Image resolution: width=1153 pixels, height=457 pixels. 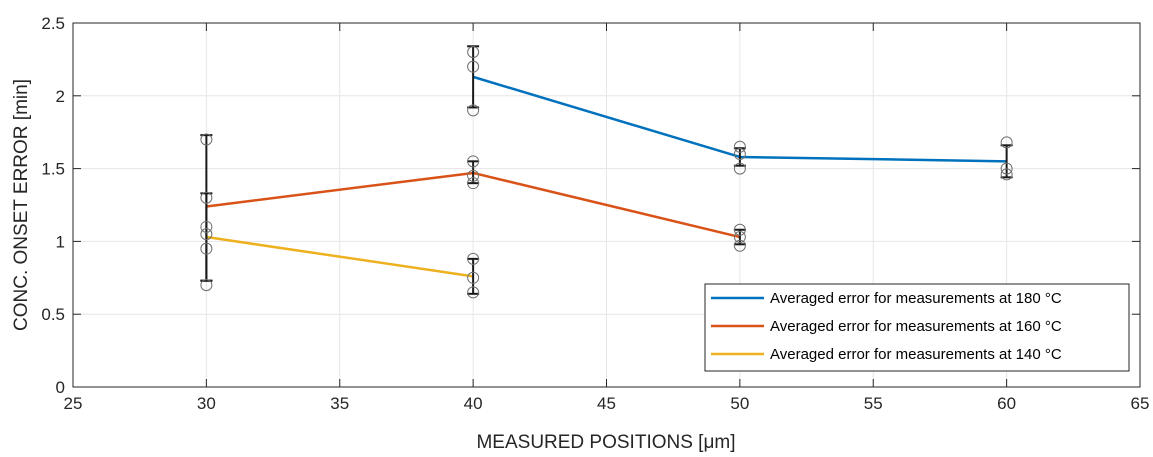 What do you see at coordinates (73, 403) in the screenshot?
I see `x-tick-label: 25` at bounding box center [73, 403].